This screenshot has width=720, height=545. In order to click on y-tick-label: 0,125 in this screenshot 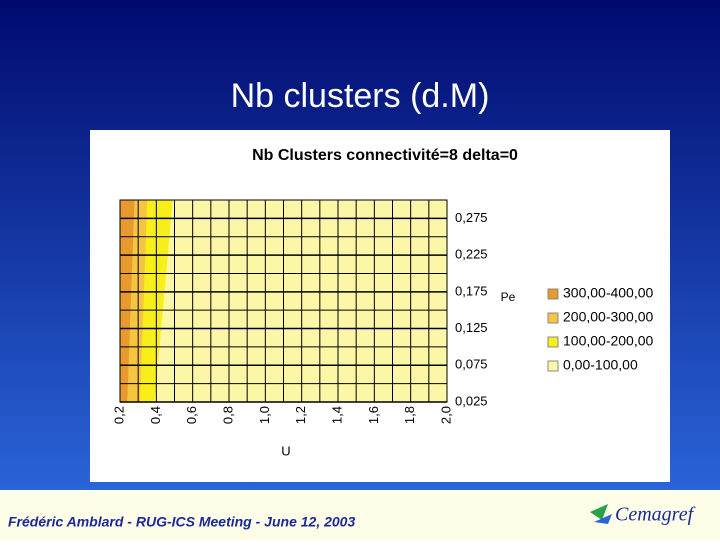, I will do `click(471, 327)`.